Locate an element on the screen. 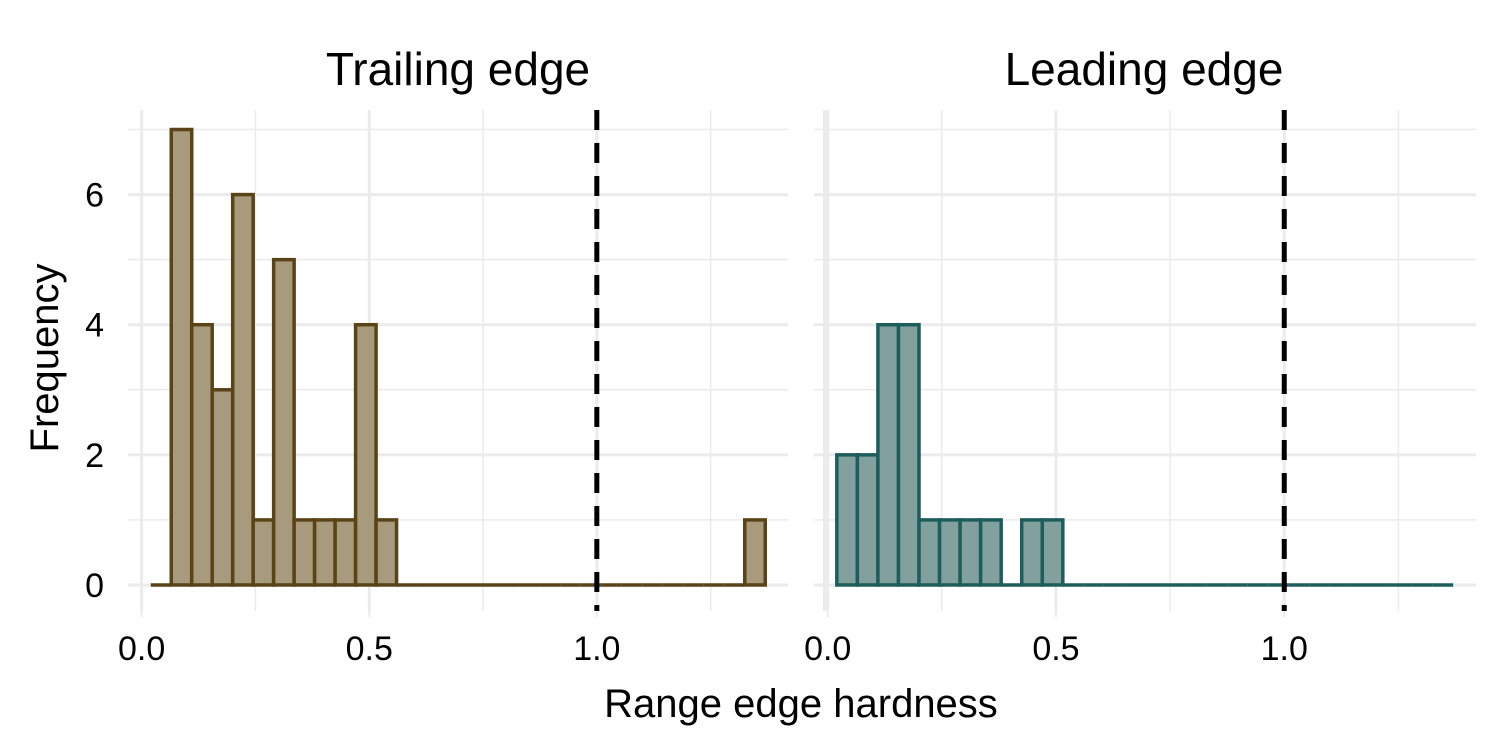 The width and height of the screenshot is (1500, 755). y-axis-title: Frequency is located at coordinates (45, 358).